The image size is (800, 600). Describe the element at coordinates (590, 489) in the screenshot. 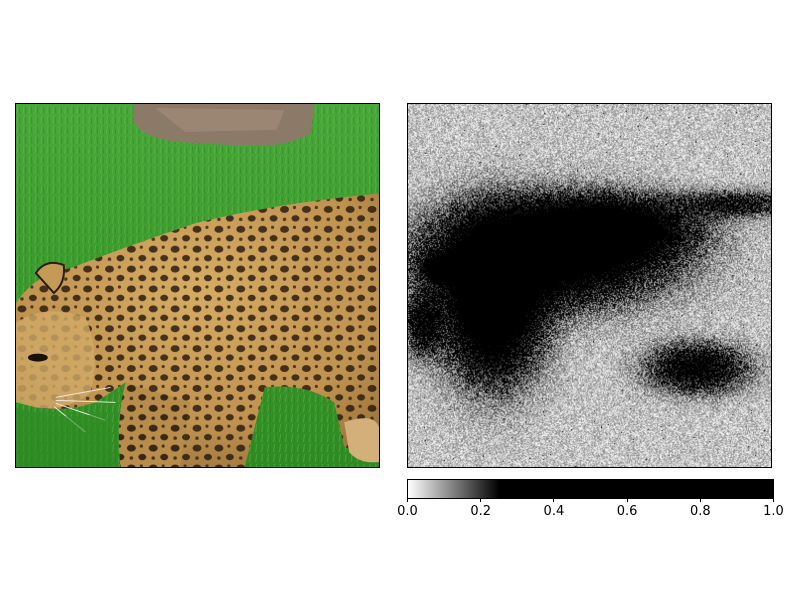

I see `colorbar` at that location.